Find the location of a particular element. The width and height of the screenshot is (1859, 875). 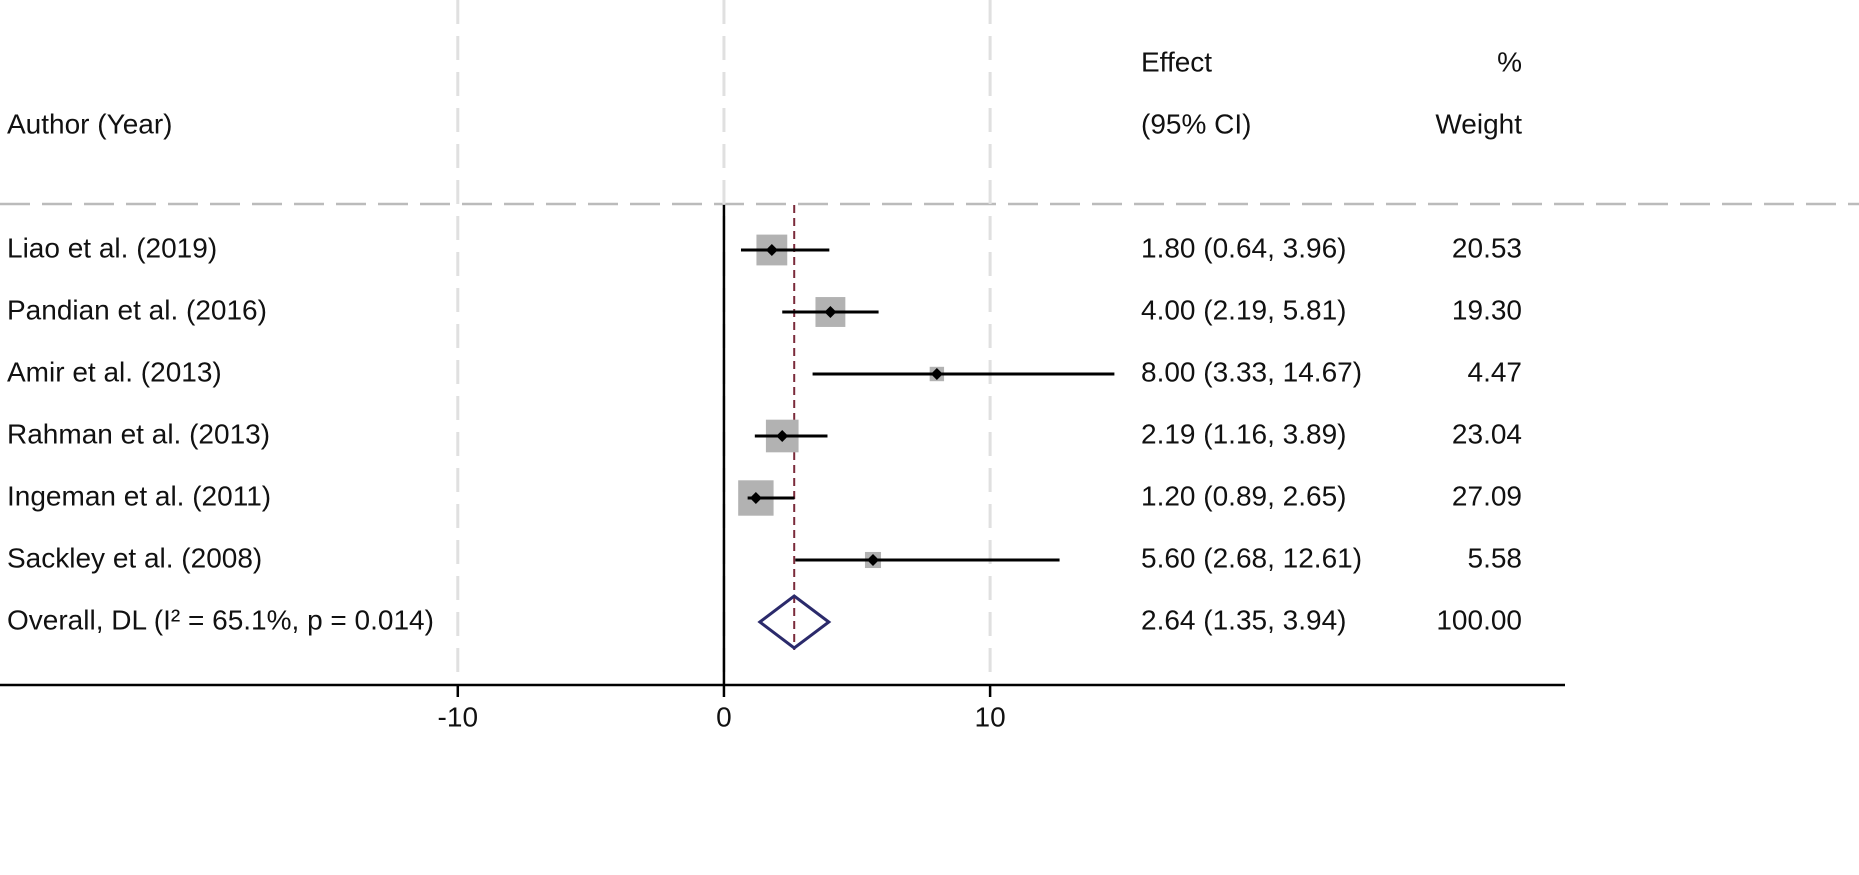

effect-label: 5.60 (2.68, 12.61) is located at coordinates (1251, 557).